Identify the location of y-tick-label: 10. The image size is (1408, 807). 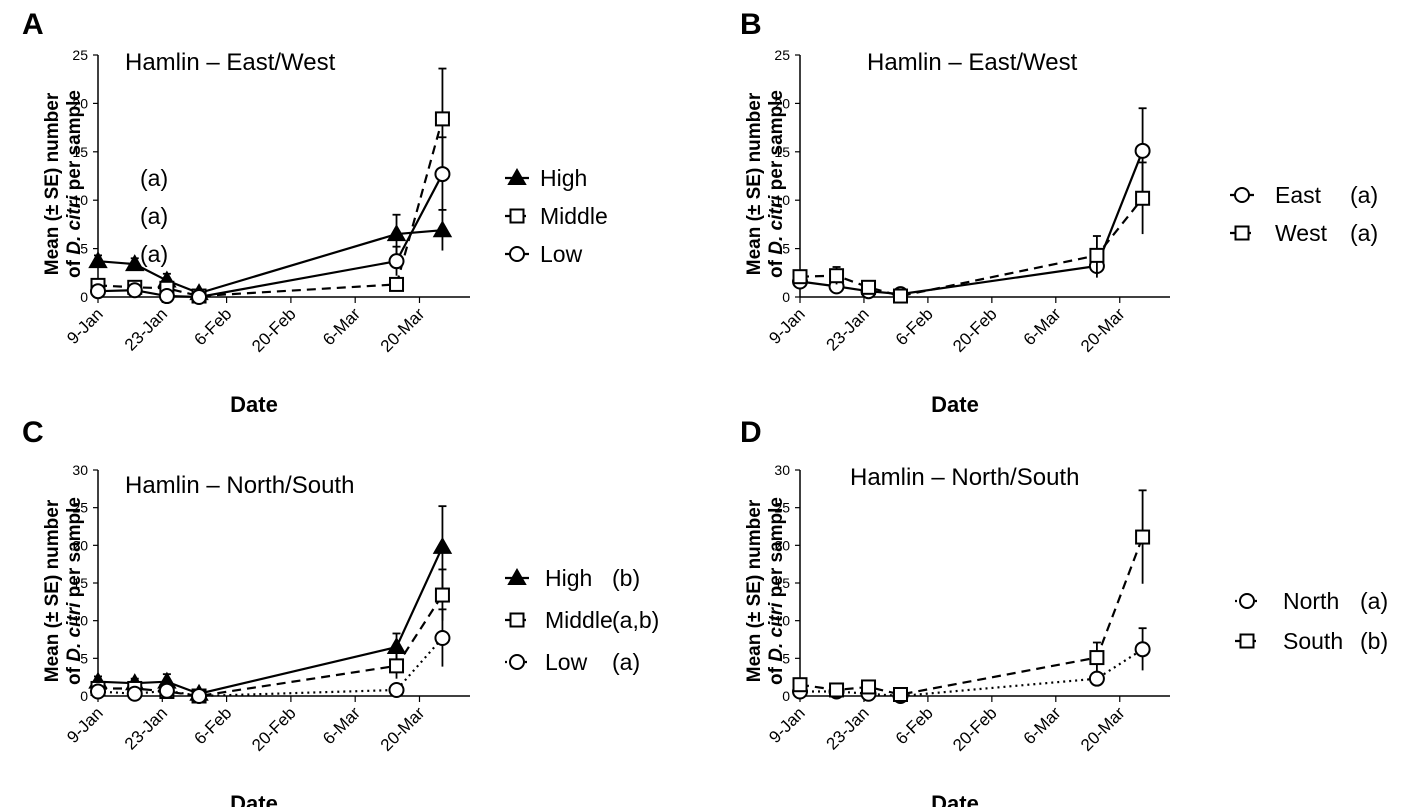
(782, 200).